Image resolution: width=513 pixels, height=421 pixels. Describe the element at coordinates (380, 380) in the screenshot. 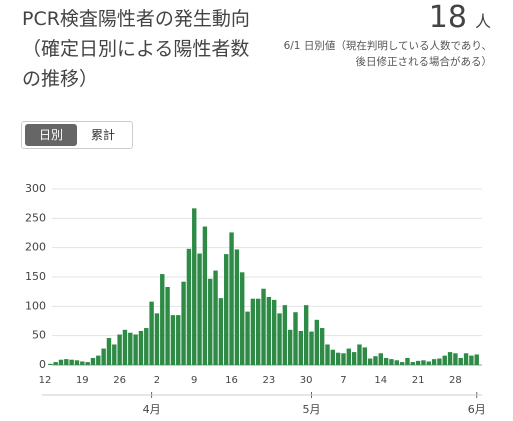

I see `x-tick-label: 14` at that location.